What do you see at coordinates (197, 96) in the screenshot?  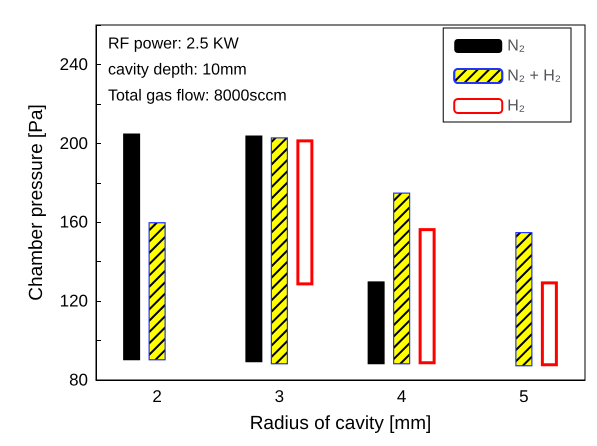 I see `annotation: Total gas flow: 8000sccm` at bounding box center [197, 96].